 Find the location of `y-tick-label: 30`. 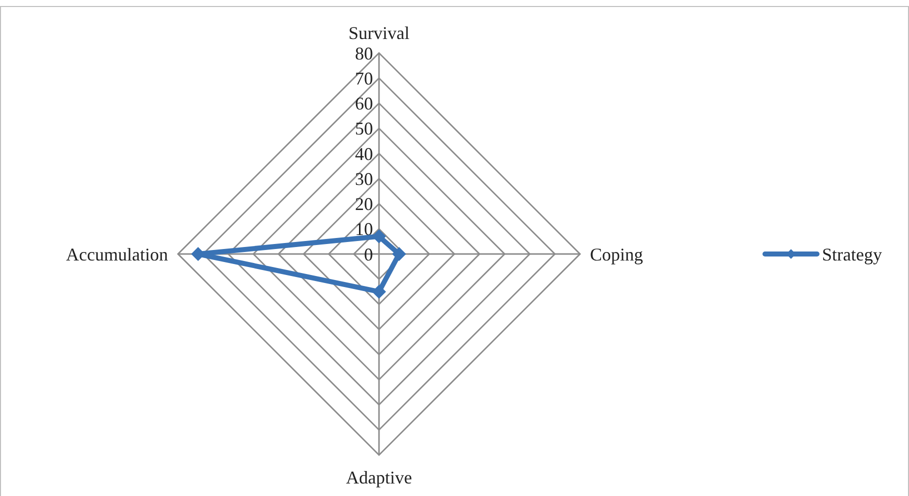

y-tick-label: 30 is located at coordinates (364, 178).